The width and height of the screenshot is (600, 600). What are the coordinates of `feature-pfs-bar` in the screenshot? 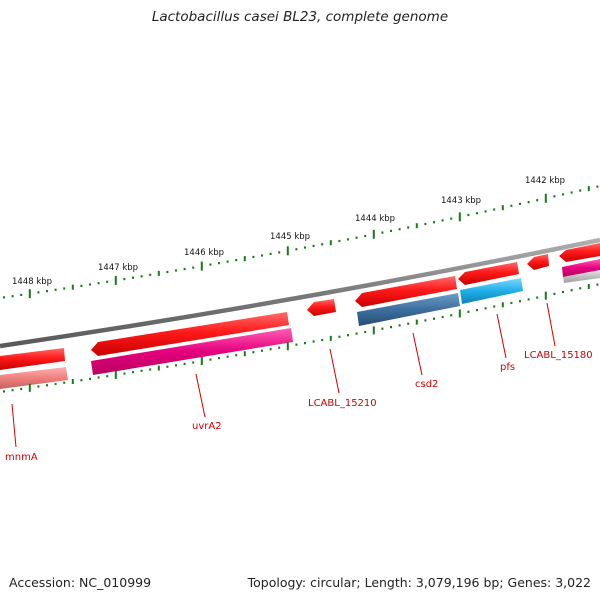 It's located at (491, 291).